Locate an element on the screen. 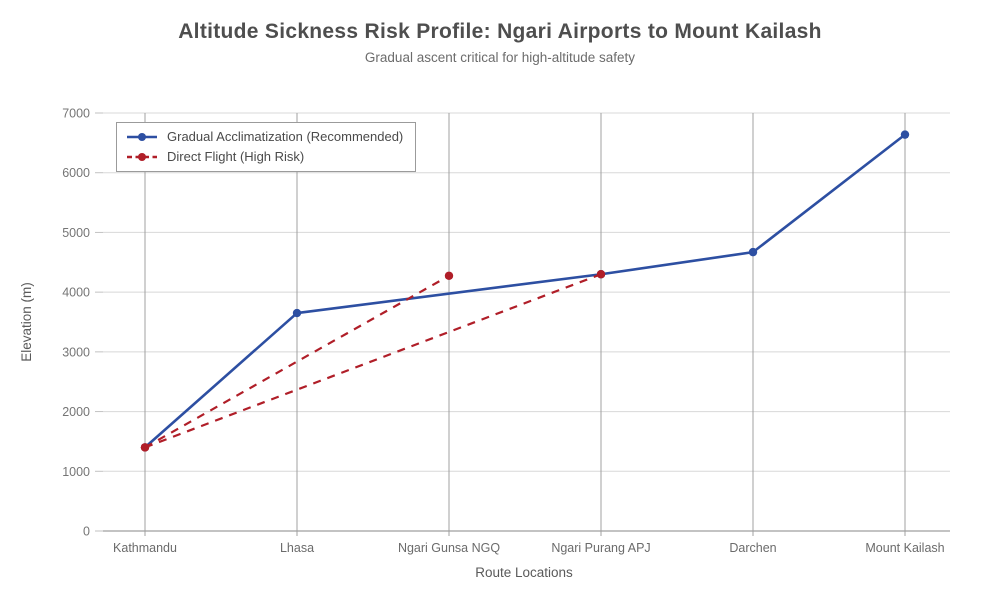 The height and width of the screenshot is (600, 1000). x-tick-label: Ngari Gunsa NGQ is located at coordinates (449, 548).